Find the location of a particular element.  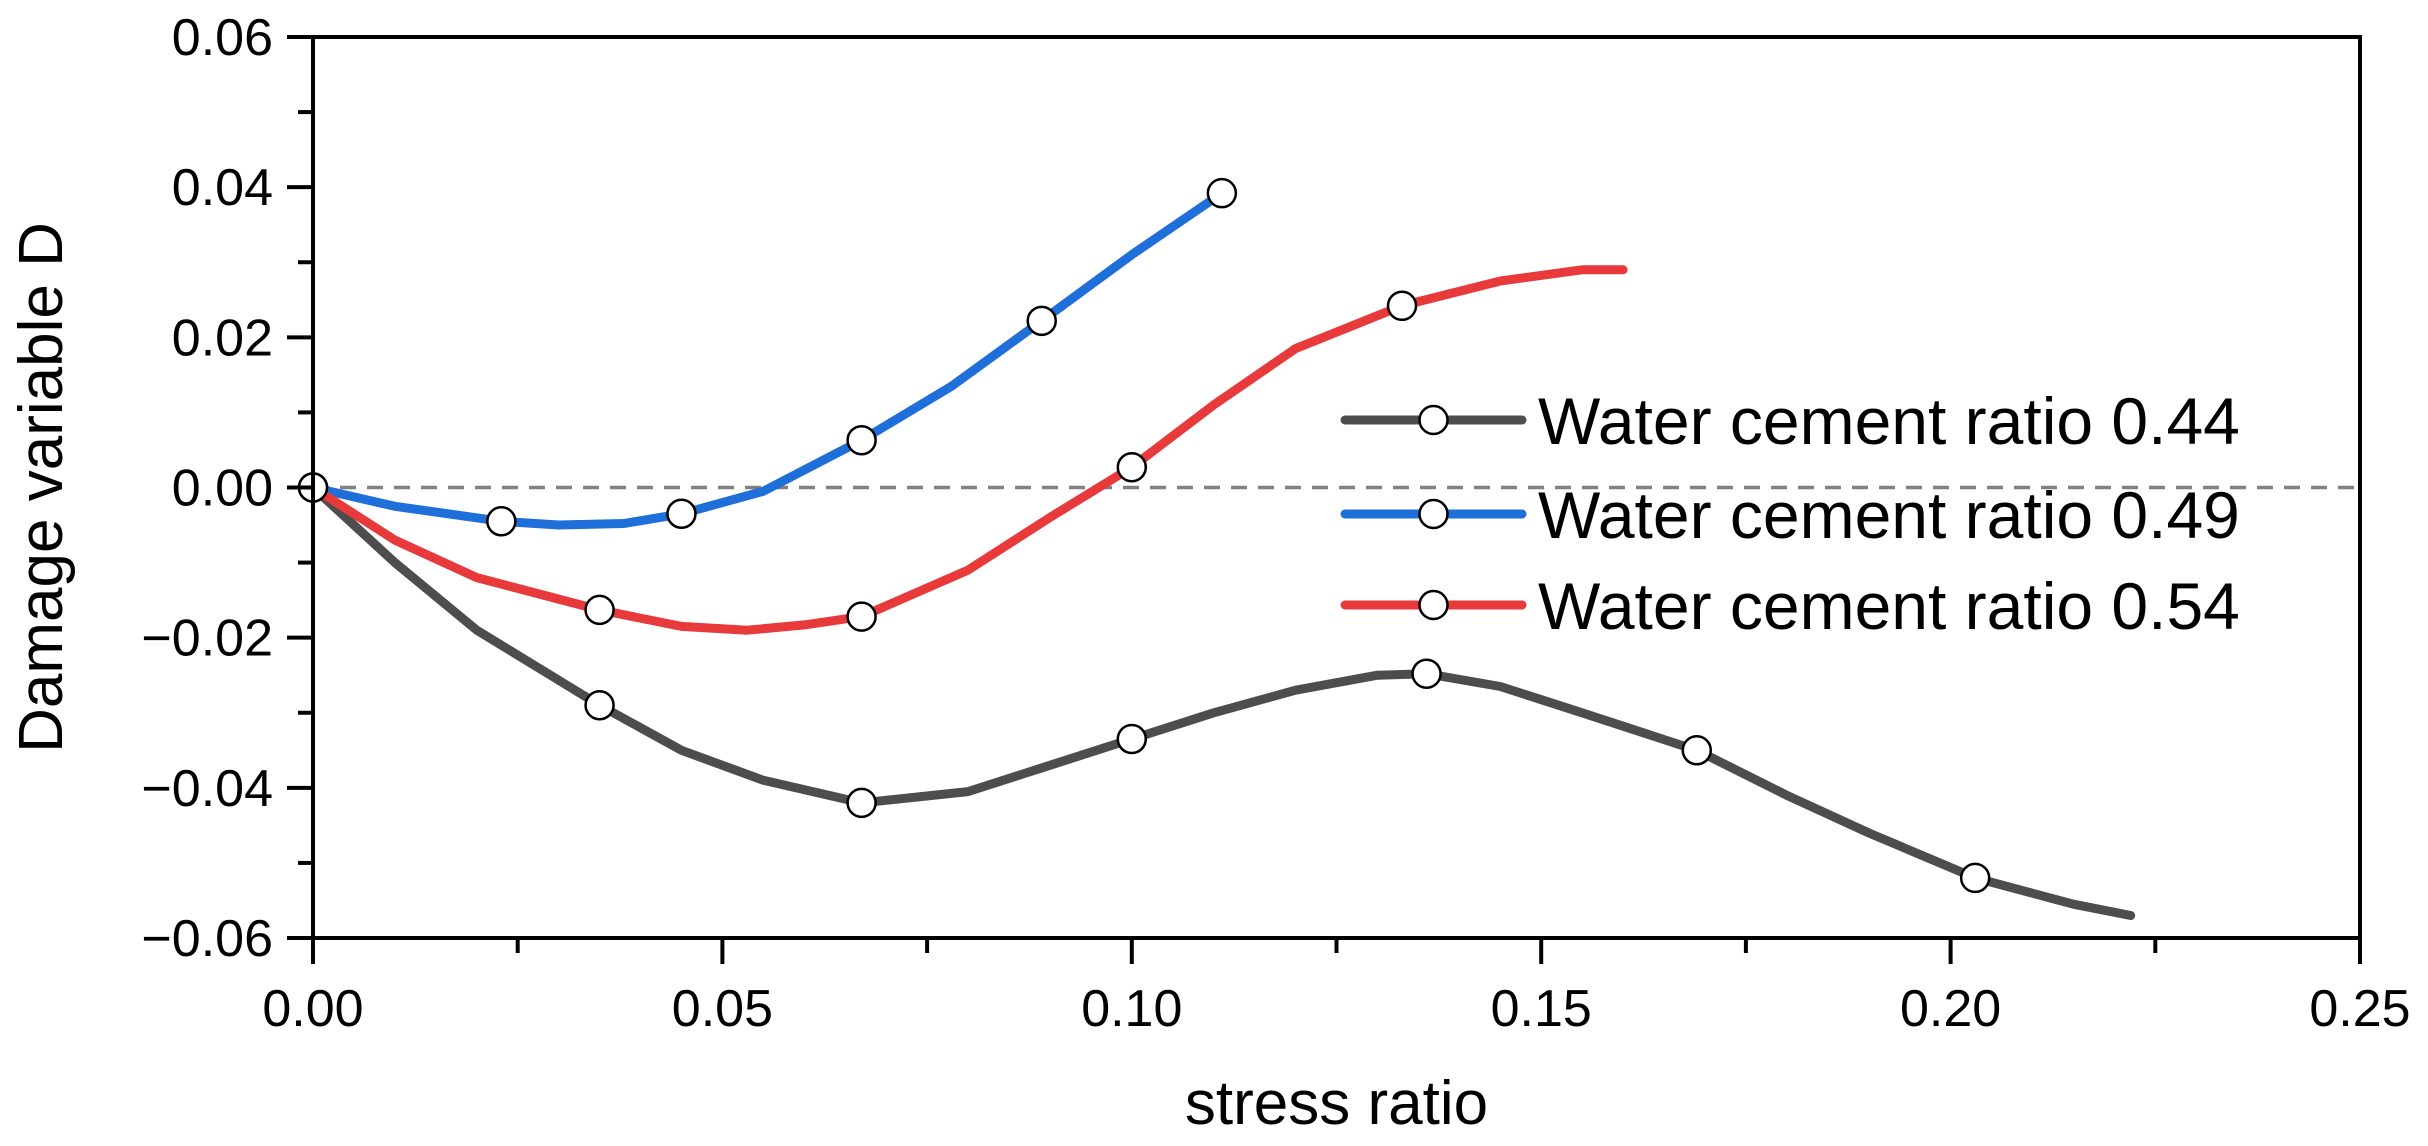

y-tick-label: 0.02 is located at coordinates (222, 338).